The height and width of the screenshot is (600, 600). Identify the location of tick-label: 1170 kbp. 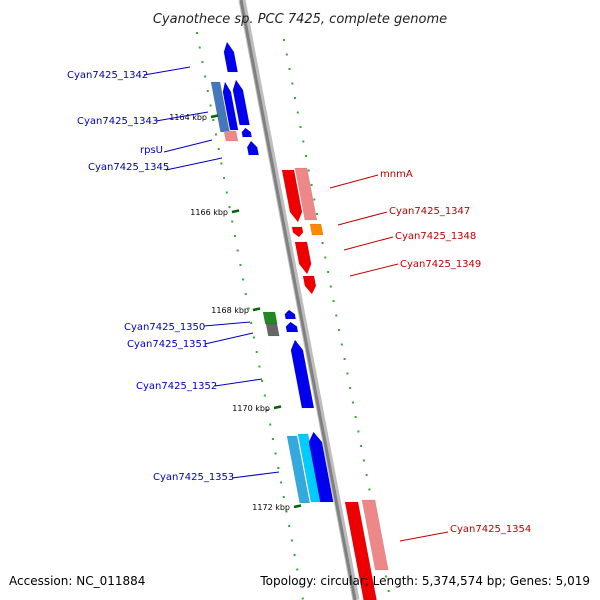
(251, 408).